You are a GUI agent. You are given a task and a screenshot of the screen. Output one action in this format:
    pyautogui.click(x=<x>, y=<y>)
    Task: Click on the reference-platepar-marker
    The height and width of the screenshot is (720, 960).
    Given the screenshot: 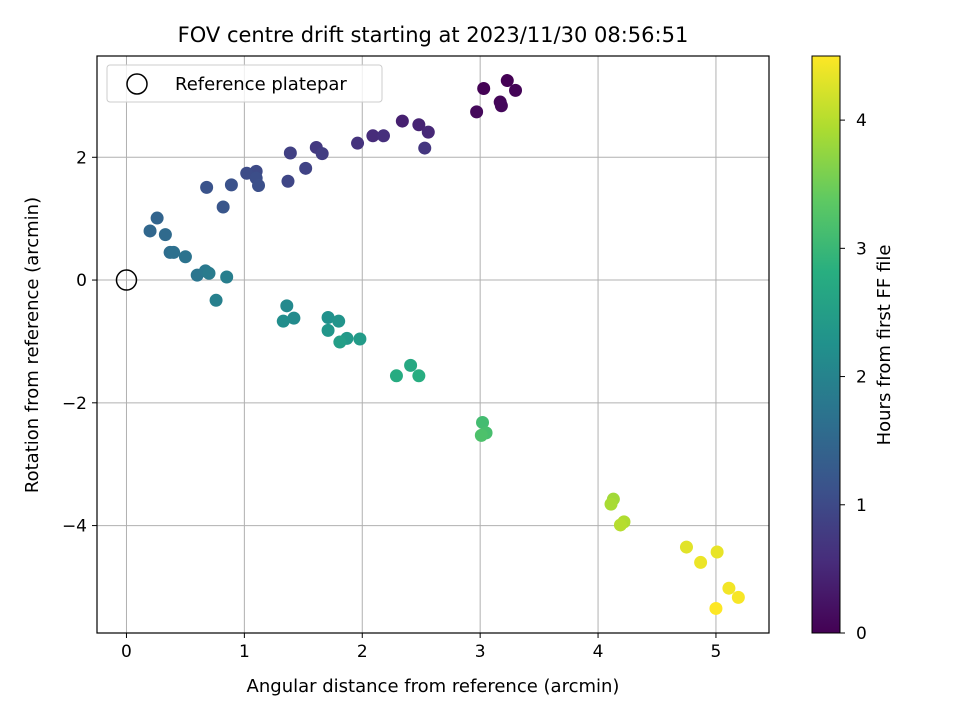 What is the action you would take?
    pyautogui.click(x=126, y=280)
    